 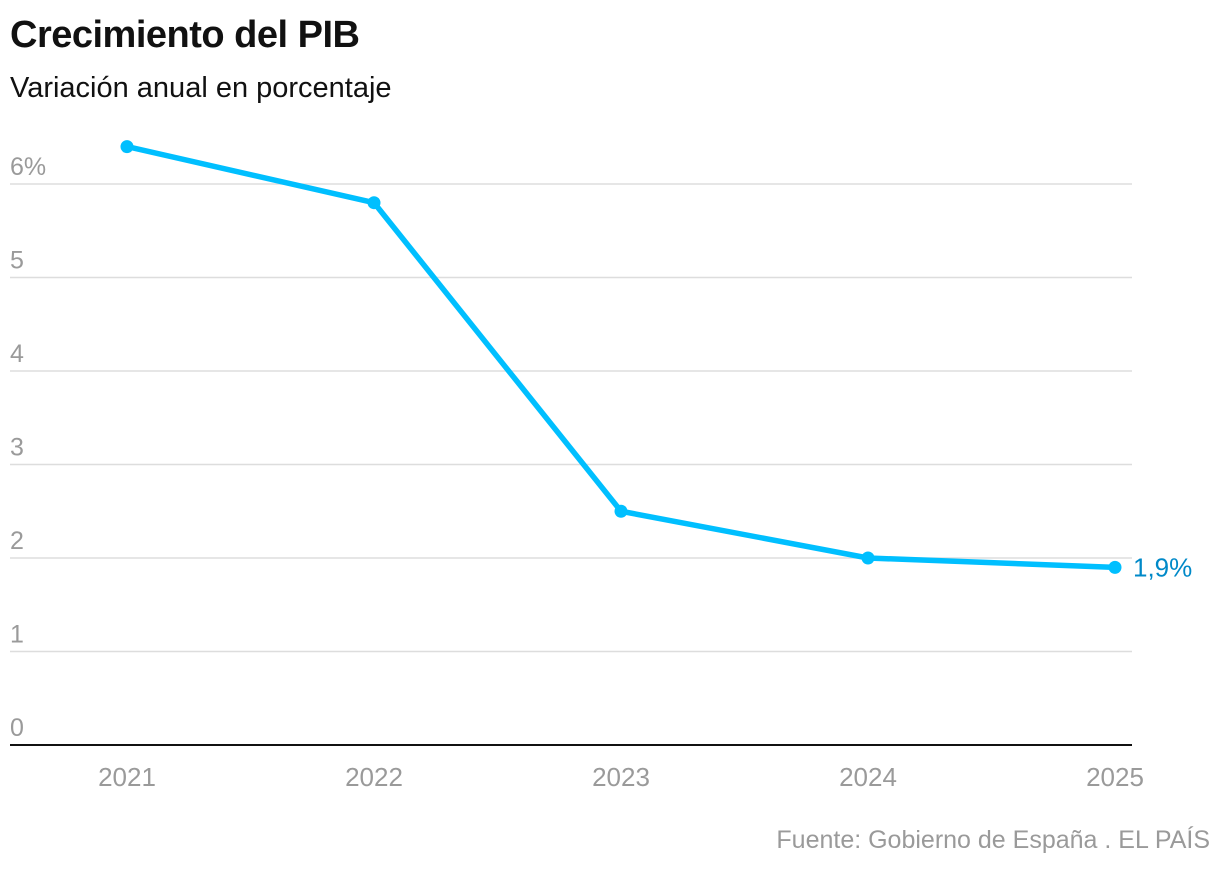 What do you see at coordinates (17, 635) in the screenshot?
I see `y-tick-label: 1` at bounding box center [17, 635].